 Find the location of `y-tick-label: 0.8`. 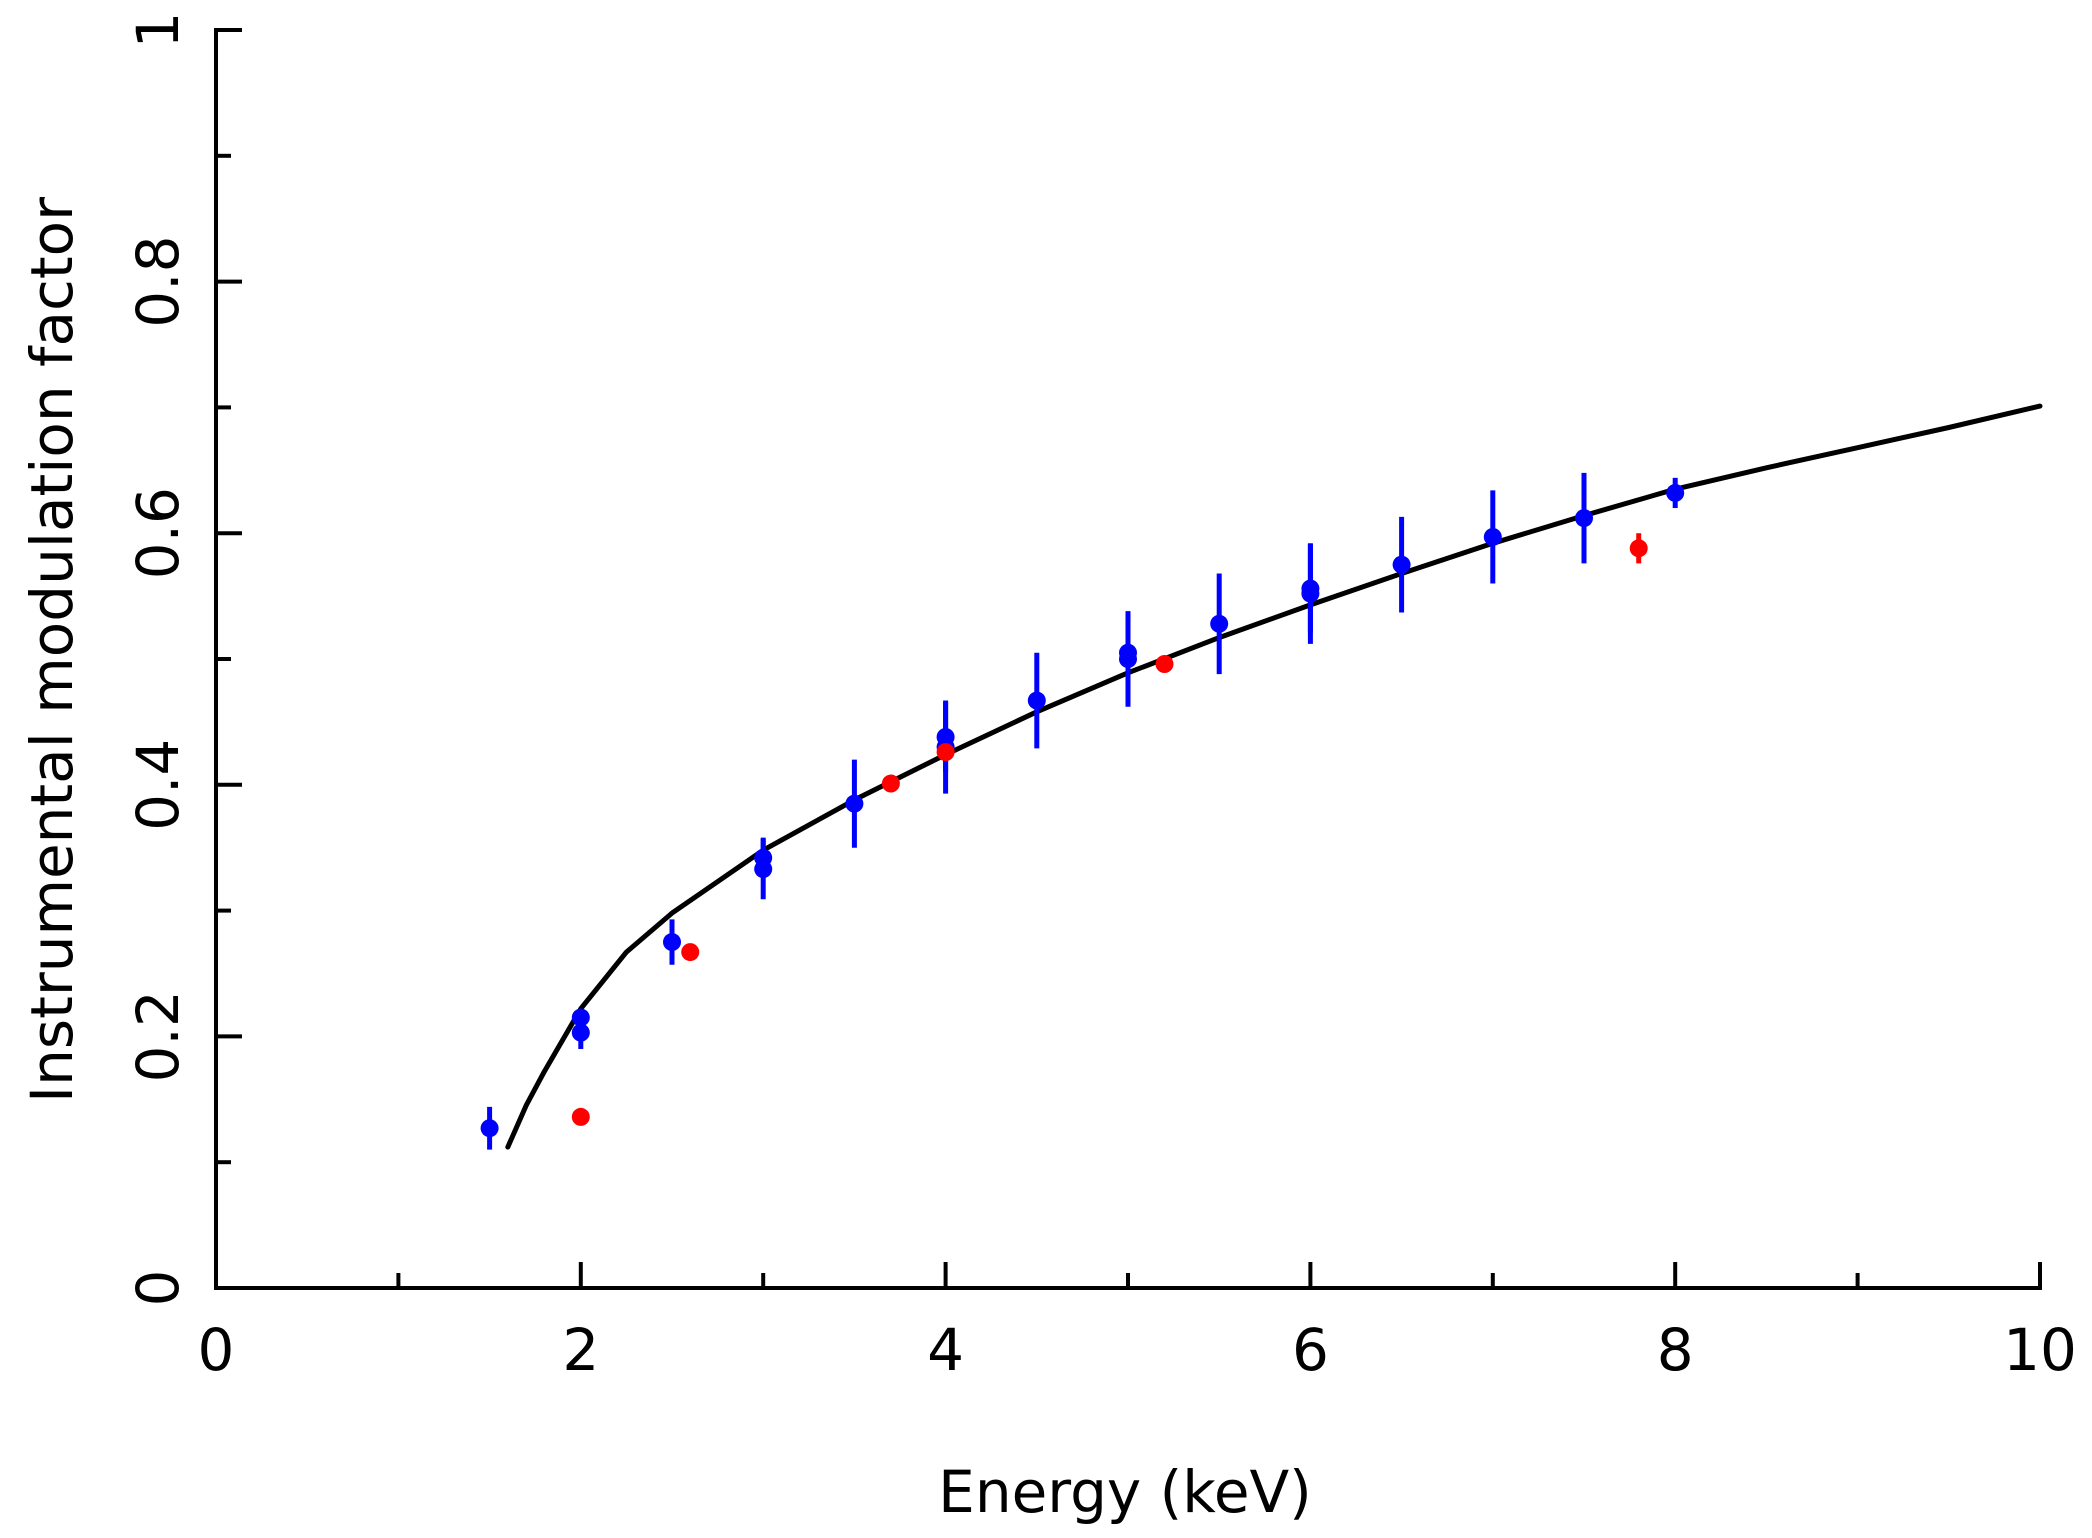

y-tick-label: 0.8 is located at coordinates (158, 281).